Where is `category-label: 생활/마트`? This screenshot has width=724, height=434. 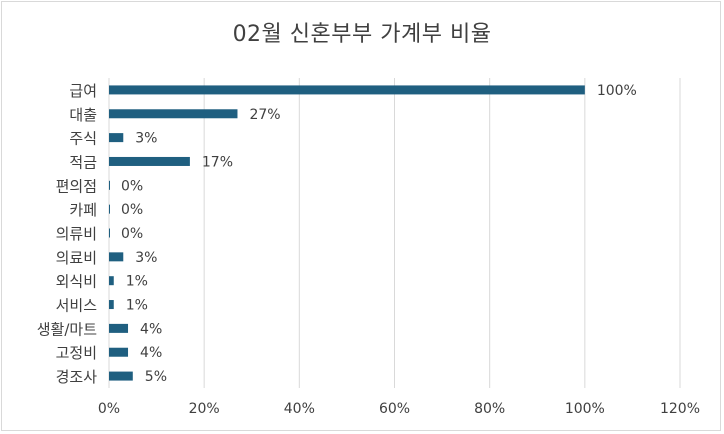
category-label: 생활/마트 is located at coordinates (67, 329).